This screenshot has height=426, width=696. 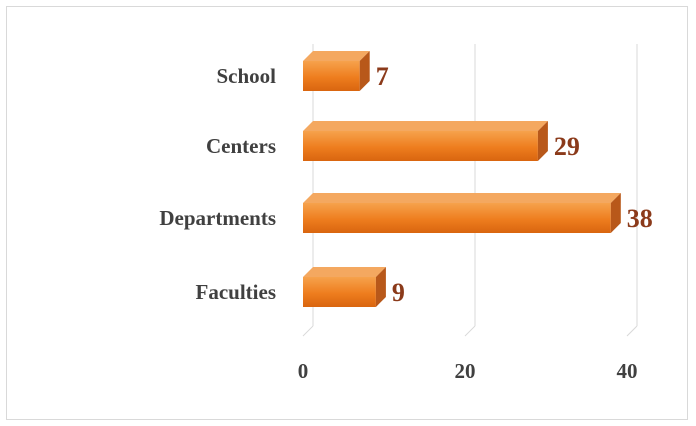 What do you see at coordinates (398, 292) in the screenshot?
I see `data-label-faculties: 9` at bounding box center [398, 292].